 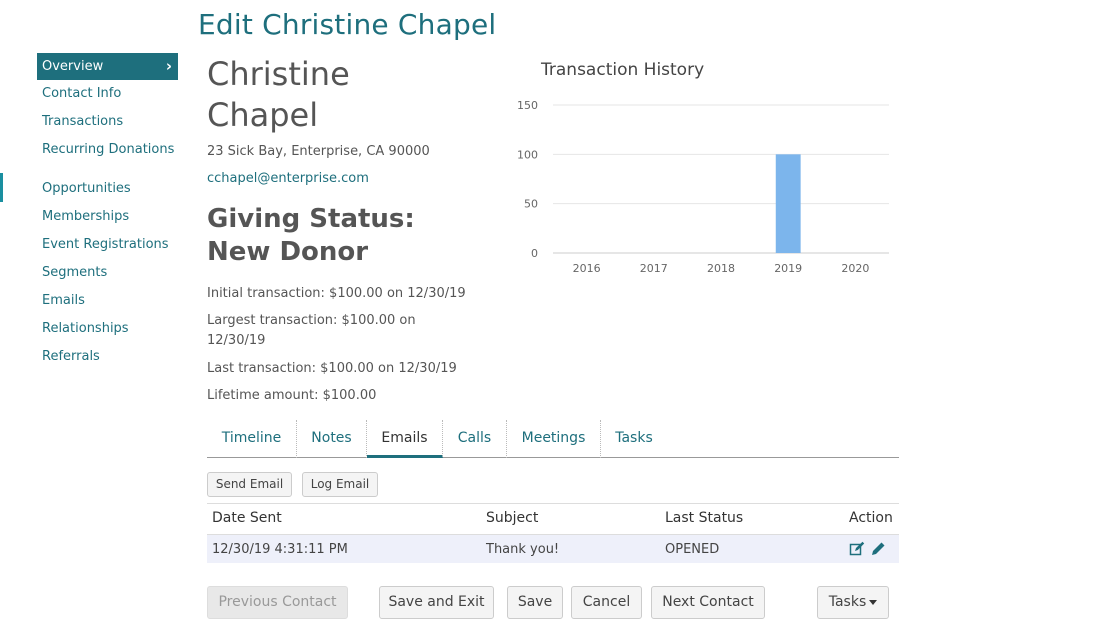 What do you see at coordinates (73, 66) in the screenshot?
I see `sidebar-item-label: Overview` at bounding box center [73, 66].